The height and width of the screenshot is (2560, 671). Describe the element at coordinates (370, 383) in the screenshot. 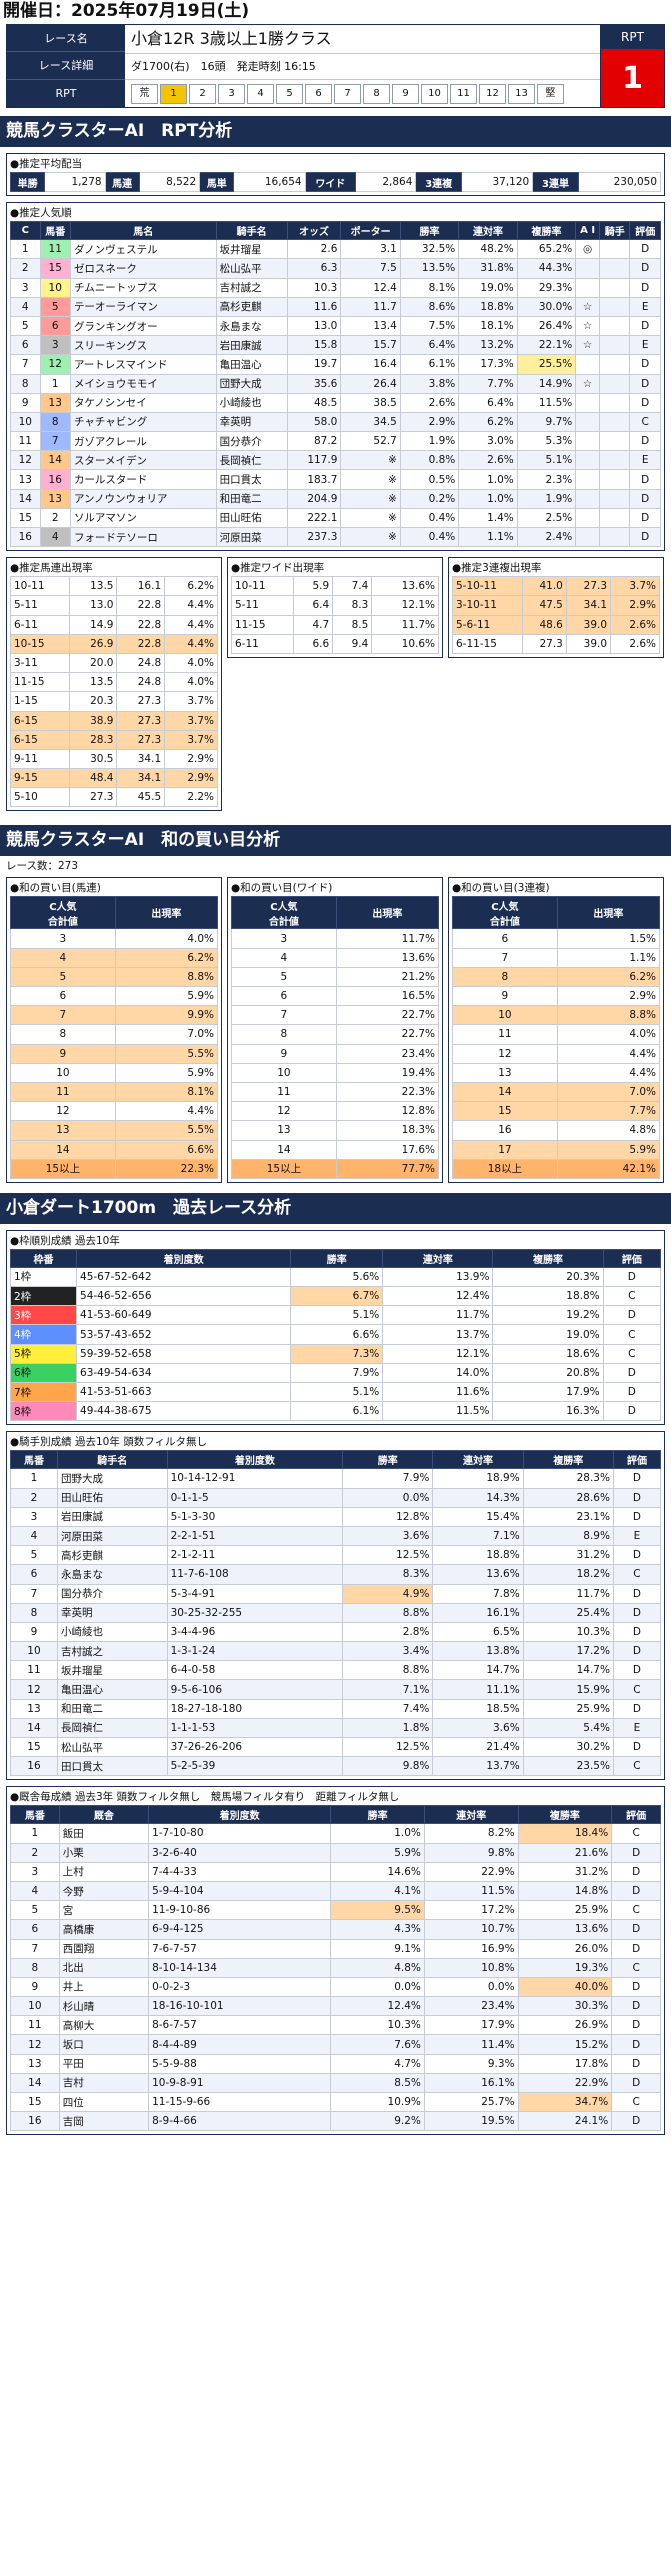

I see `table-cell: 26.4` at that location.